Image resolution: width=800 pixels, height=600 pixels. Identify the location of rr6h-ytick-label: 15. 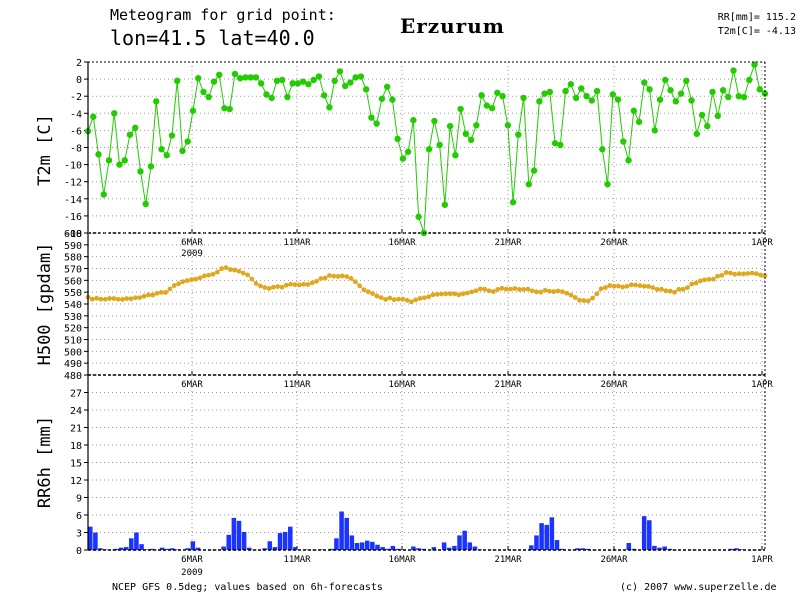
(76, 464).